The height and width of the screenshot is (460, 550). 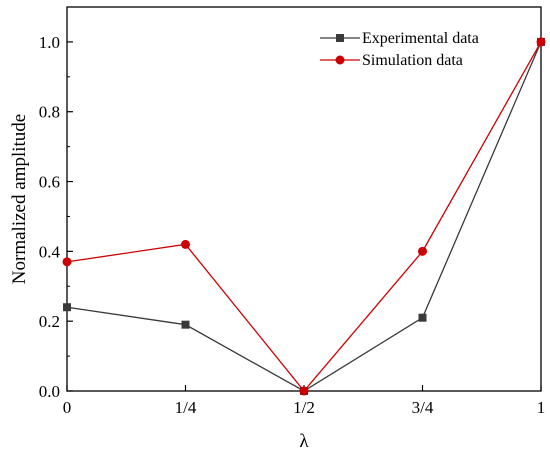 I want to click on y-tick-label: 0.8, so click(x=49, y=112).